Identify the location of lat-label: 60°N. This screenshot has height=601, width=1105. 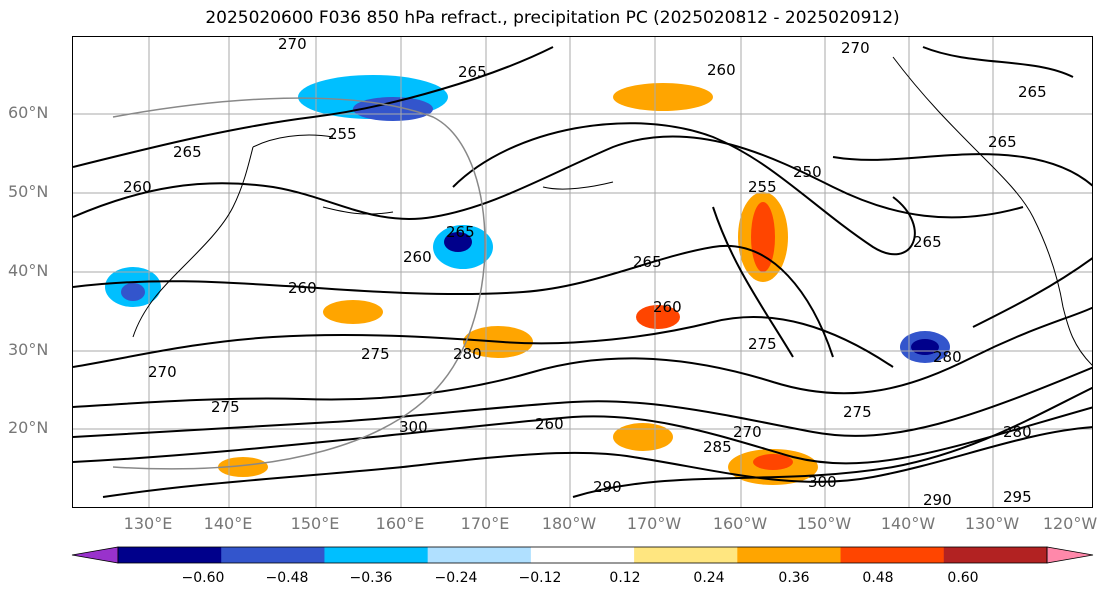
(28, 112).